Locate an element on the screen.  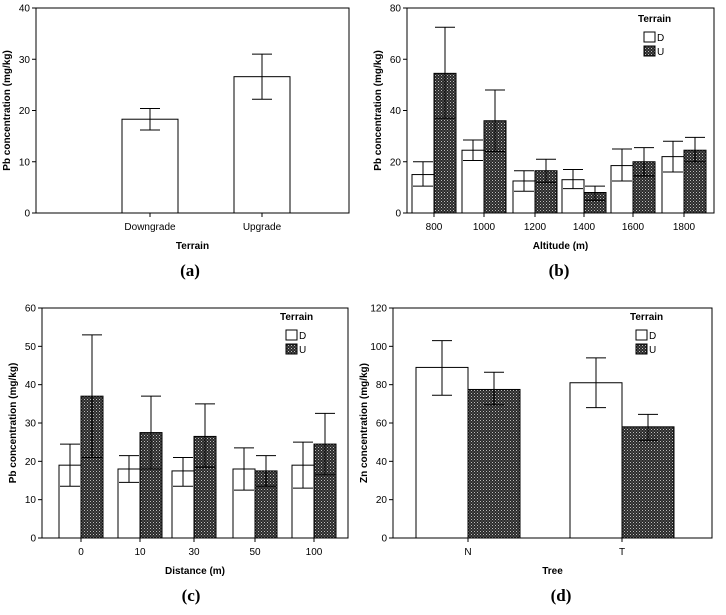
x-axis-label: Terrain is located at coordinates (192, 246).